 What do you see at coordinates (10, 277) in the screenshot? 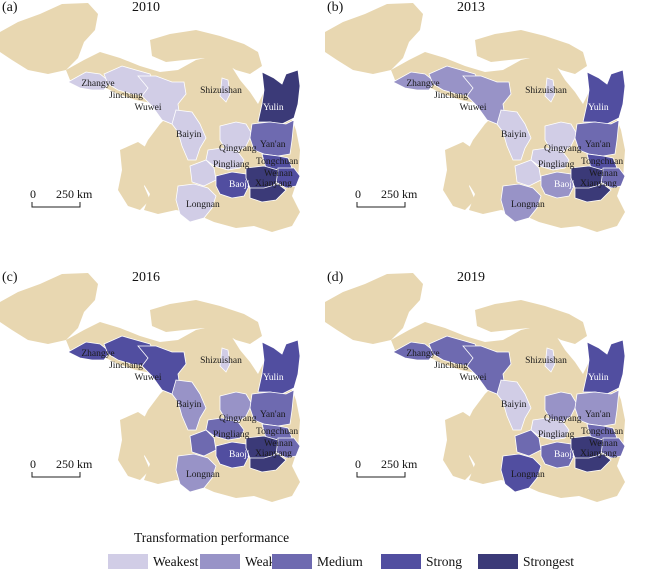
I see `panel-label: (c)` at bounding box center [10, 277].